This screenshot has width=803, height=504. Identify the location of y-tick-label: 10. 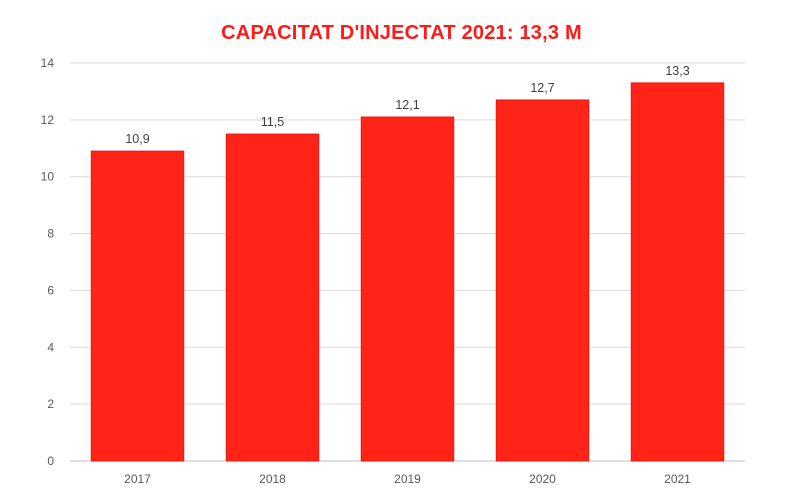
(48, 177).